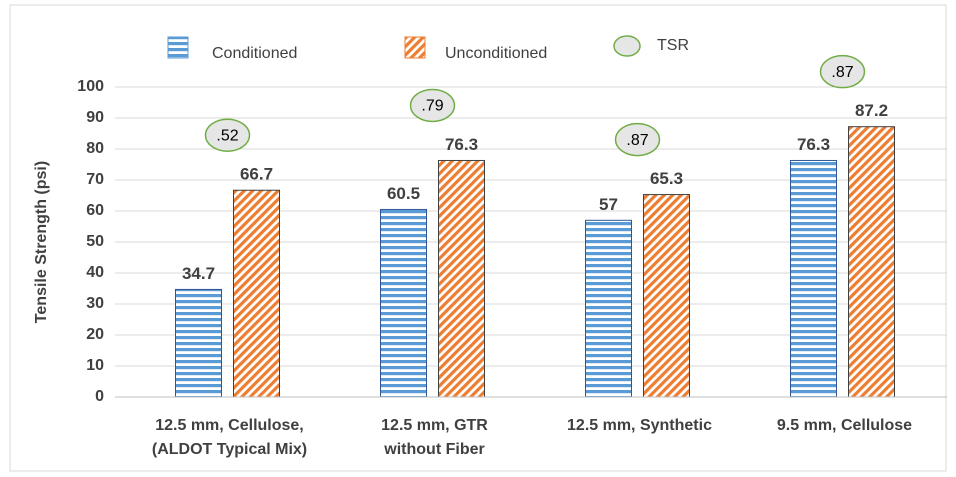 The height and width of the screenshot is (477, 956). I want to click on y-tick-label: 40, so click(95, 272).